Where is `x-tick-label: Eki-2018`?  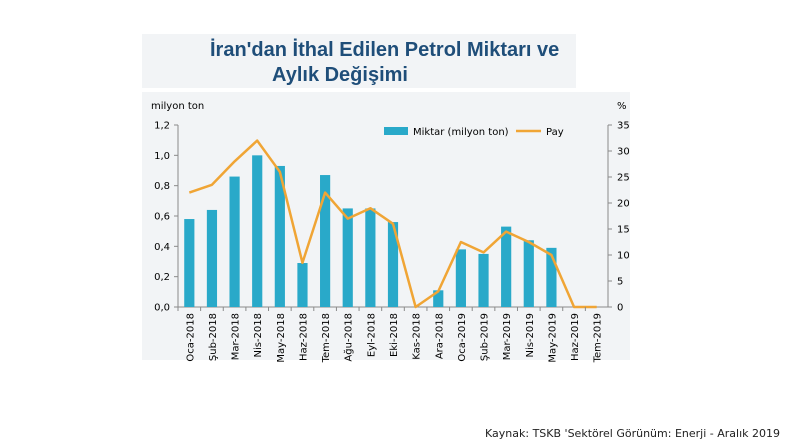 x-tick-label: Eki-2018 is located at coordinates (394, 335).